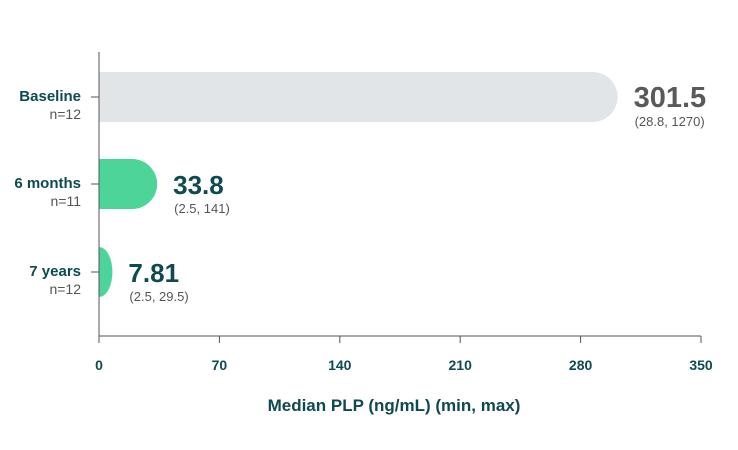 The width and height of the screenshot is (738, 450). What do you see at coordinates (404, 354) in the screenshot?
I see `x-ticks-group: 0 70 140 210 280 350` at bounding box center [404, 354].